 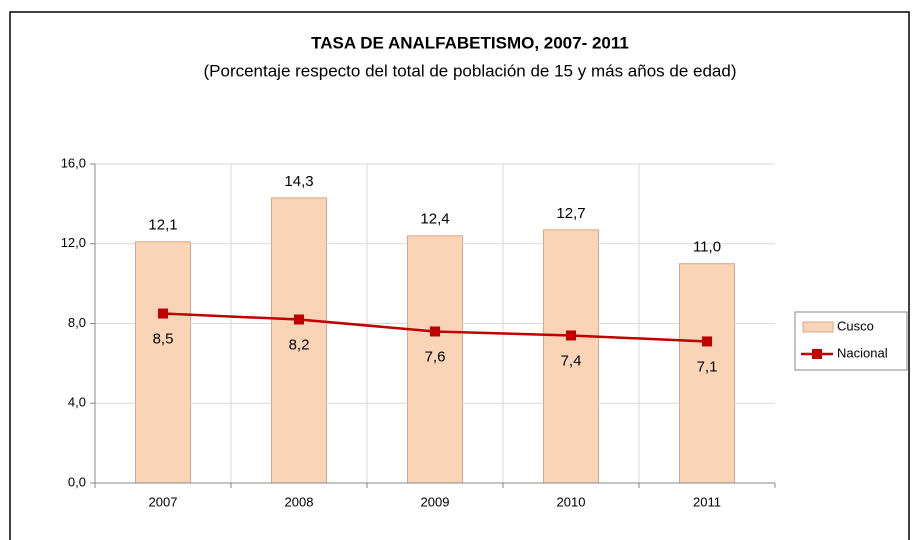 What do you see at coordinates (470, 42) in the screenshot?
I see `chart-title: TASA DE ANALFABETISMO, 2007- 2011` at bounding box center [470, 42].